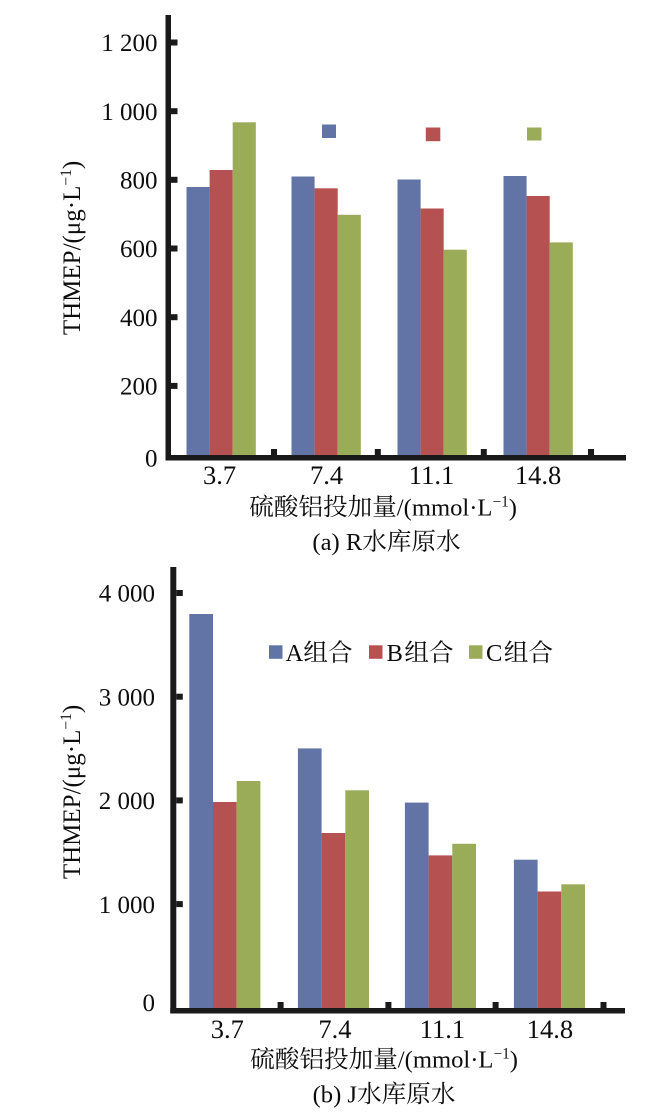 This screenshot has height=1114, width=650. Describe the element at coordinates (494, 653) in the screenshot. I see `svg-text: C` at that location.